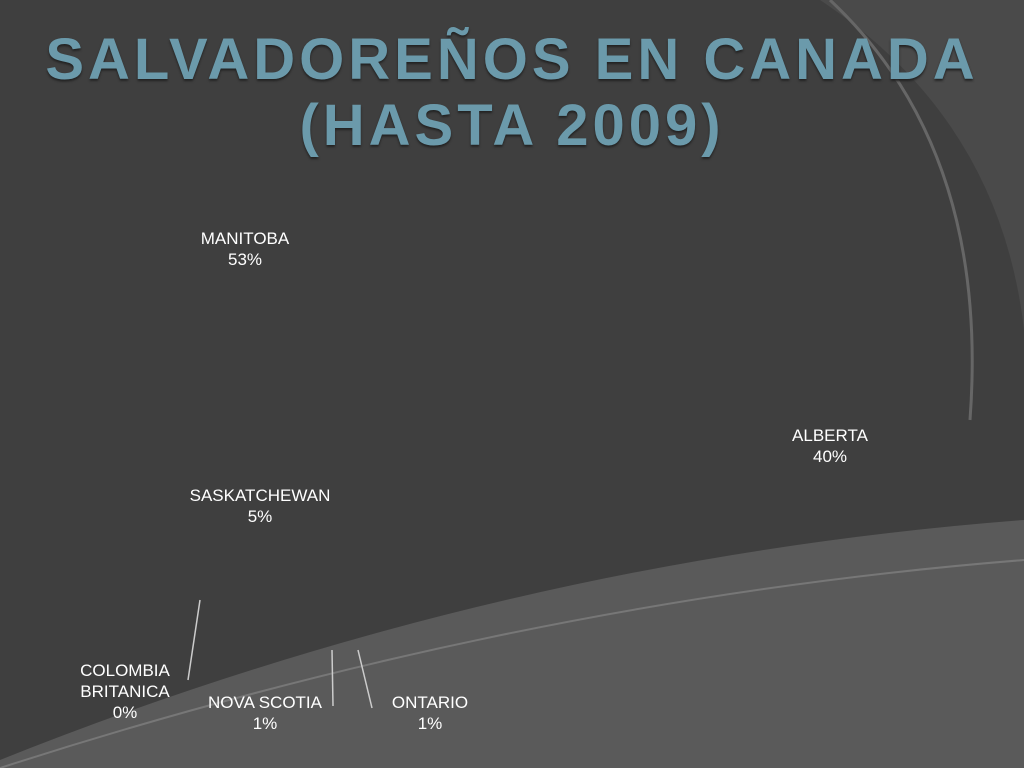  What do you see at coordinates (512, 59) in the screenshot?
I see `chart-title: SALVADOREÑOS EN CANADA` at bounding box center [512, 59].